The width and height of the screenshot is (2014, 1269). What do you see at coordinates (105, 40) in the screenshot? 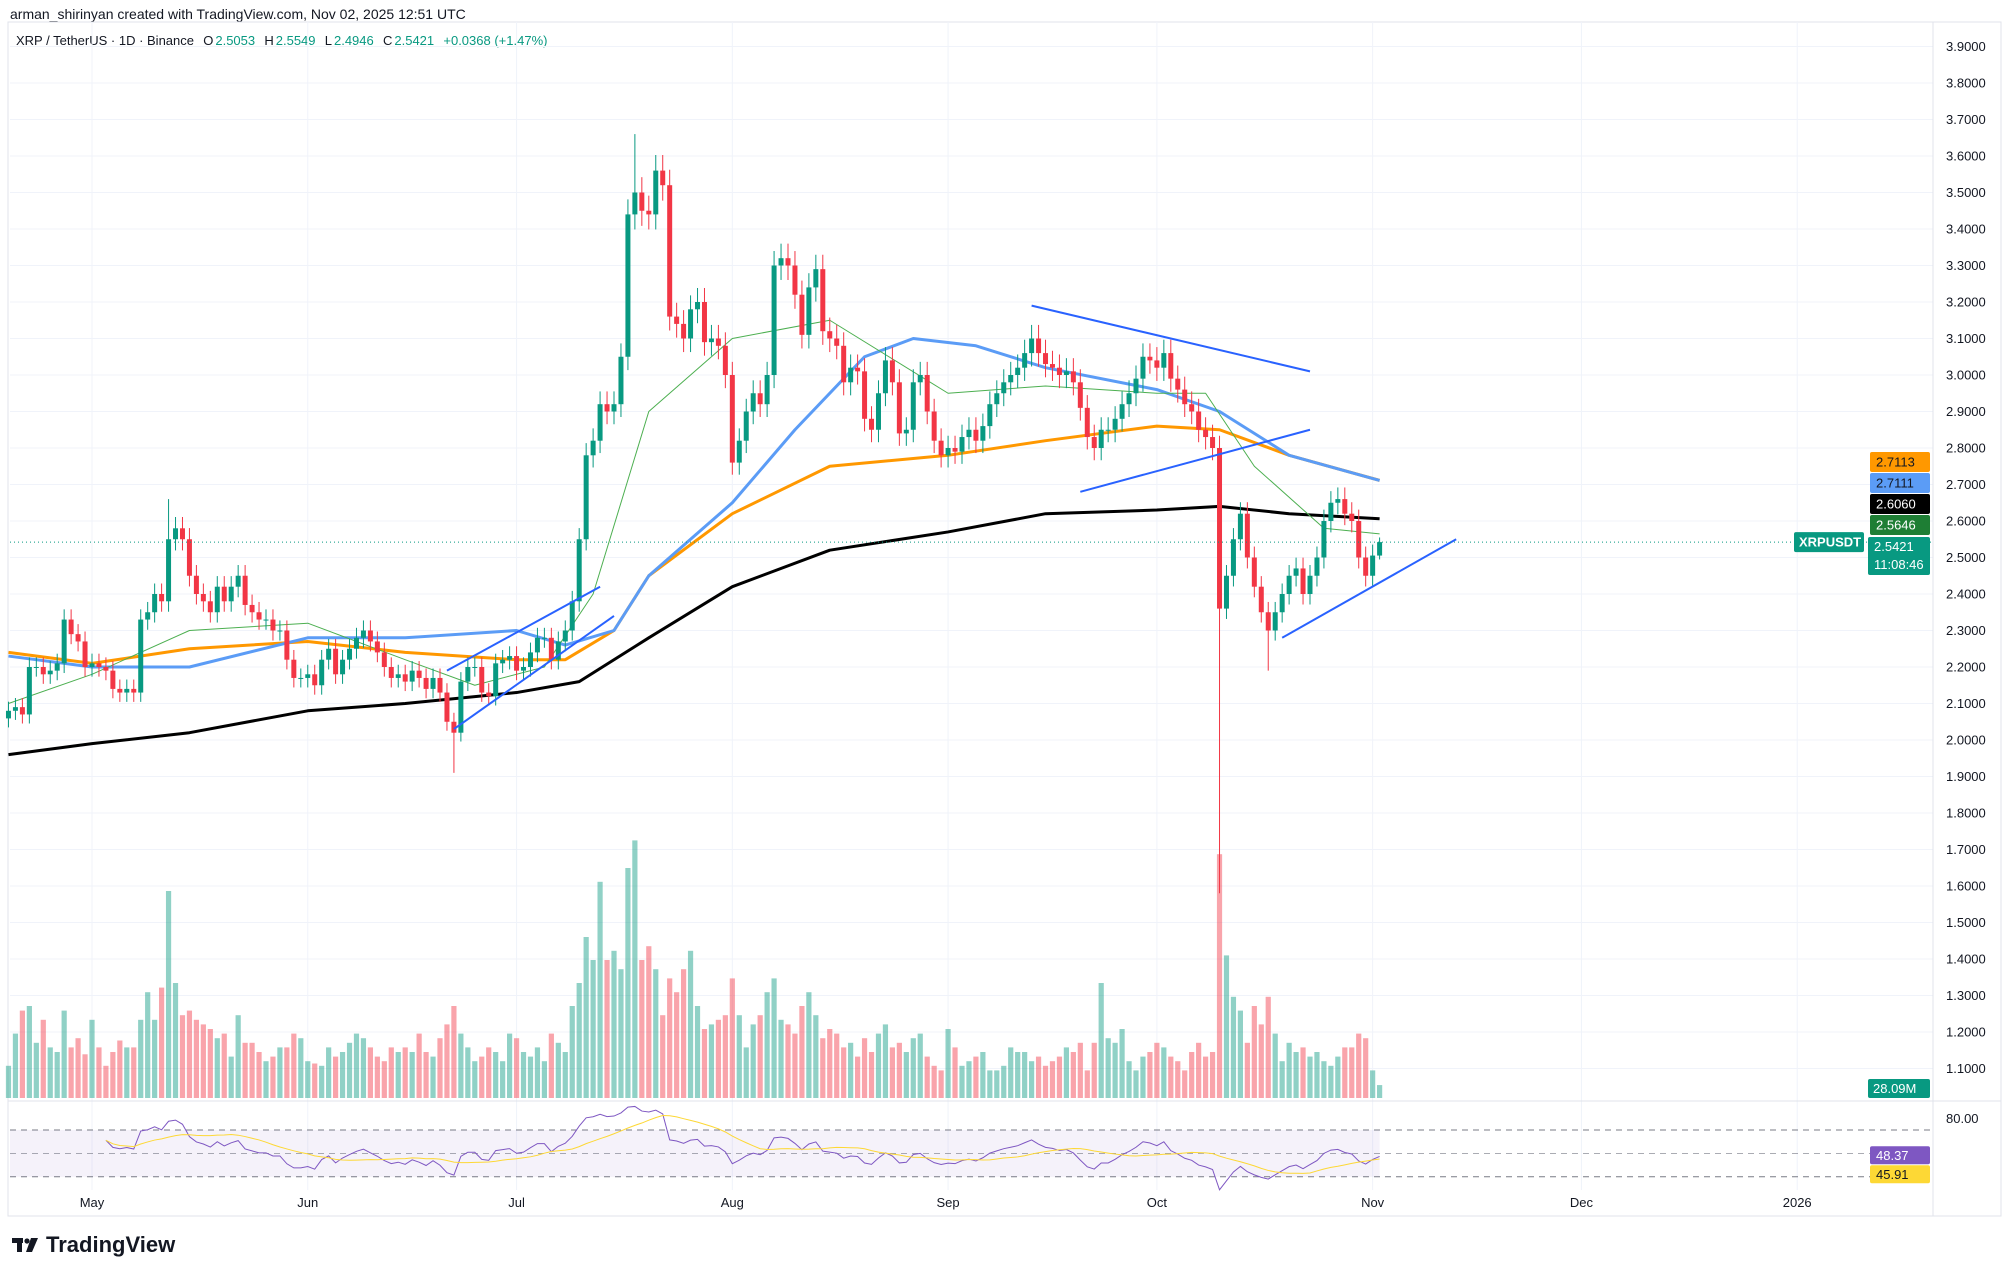
I see `symbol-title: XRP / TetherUS · 1D · Binance` at bounding box center [105, 40].